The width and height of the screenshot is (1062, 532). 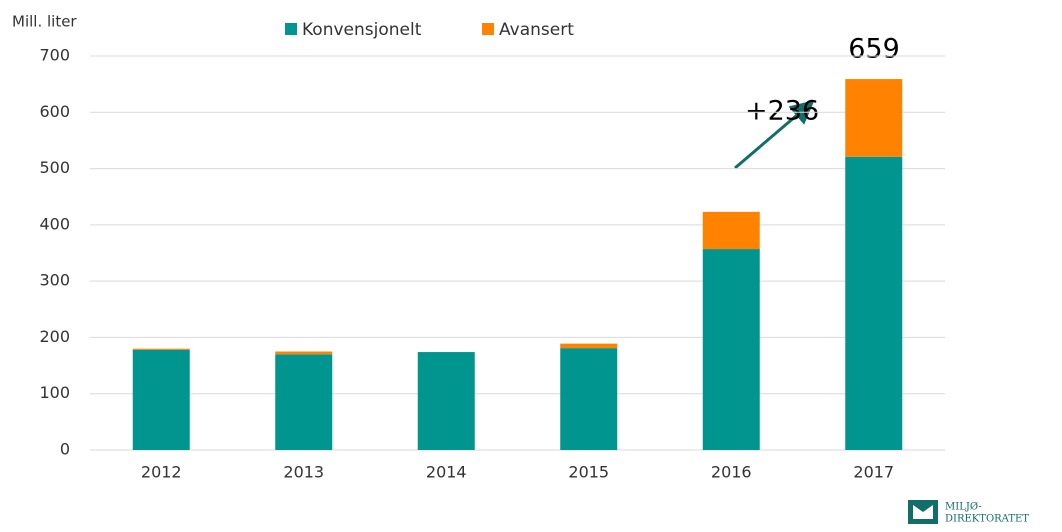 I want to click on x-tick-label: 2015, so click(x=588, y=472).